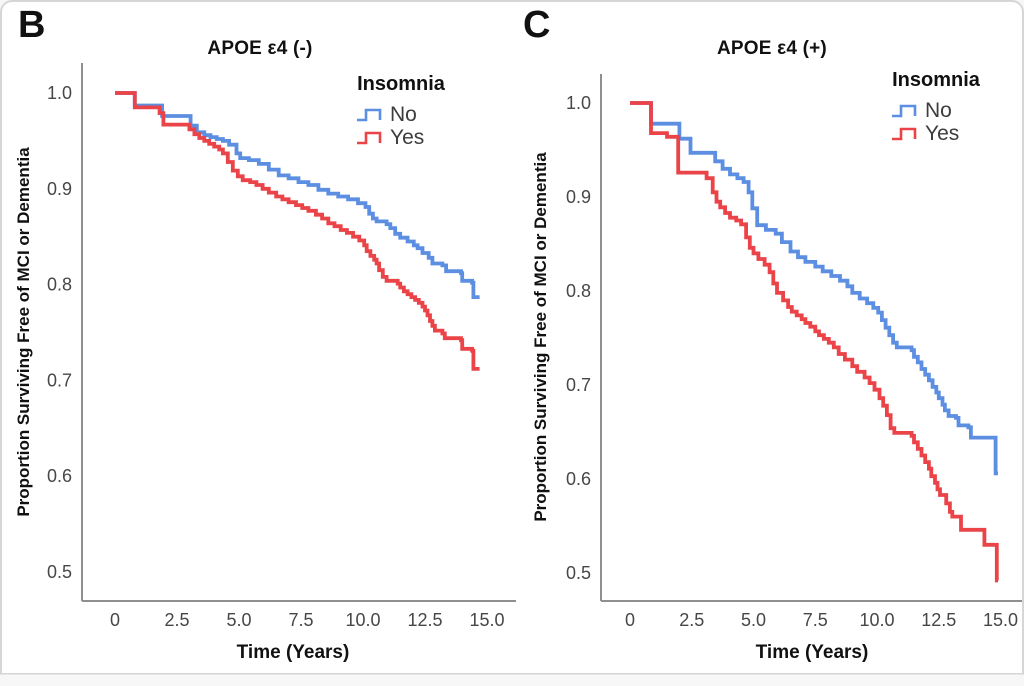 Image resolution: width=1024 pixels, height=686 pixels. Describe the element at coordinates (297, 195) in the screenshot. I see `km-curve-B-No` at that location.